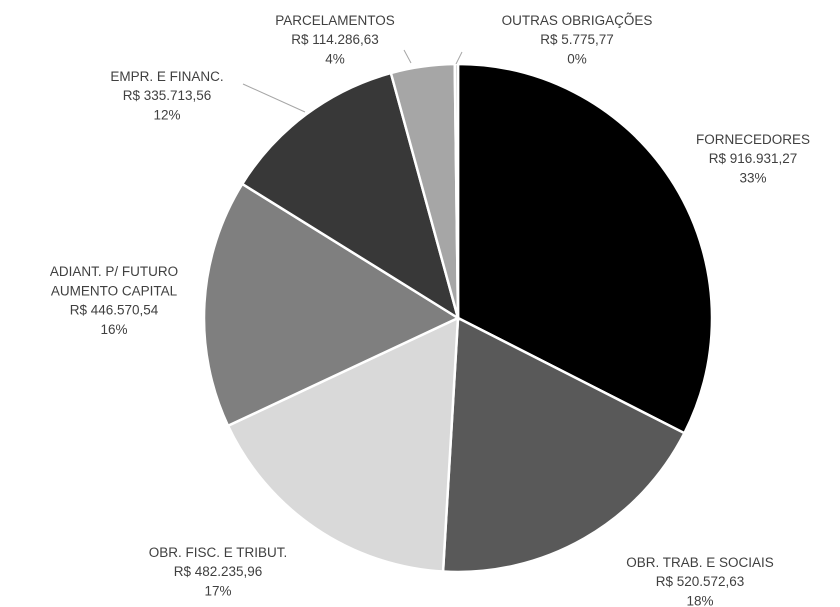 This screenshot has width=840, height=607. I want to click on category-line: PARCELAMENTOS, so click(335, 20).